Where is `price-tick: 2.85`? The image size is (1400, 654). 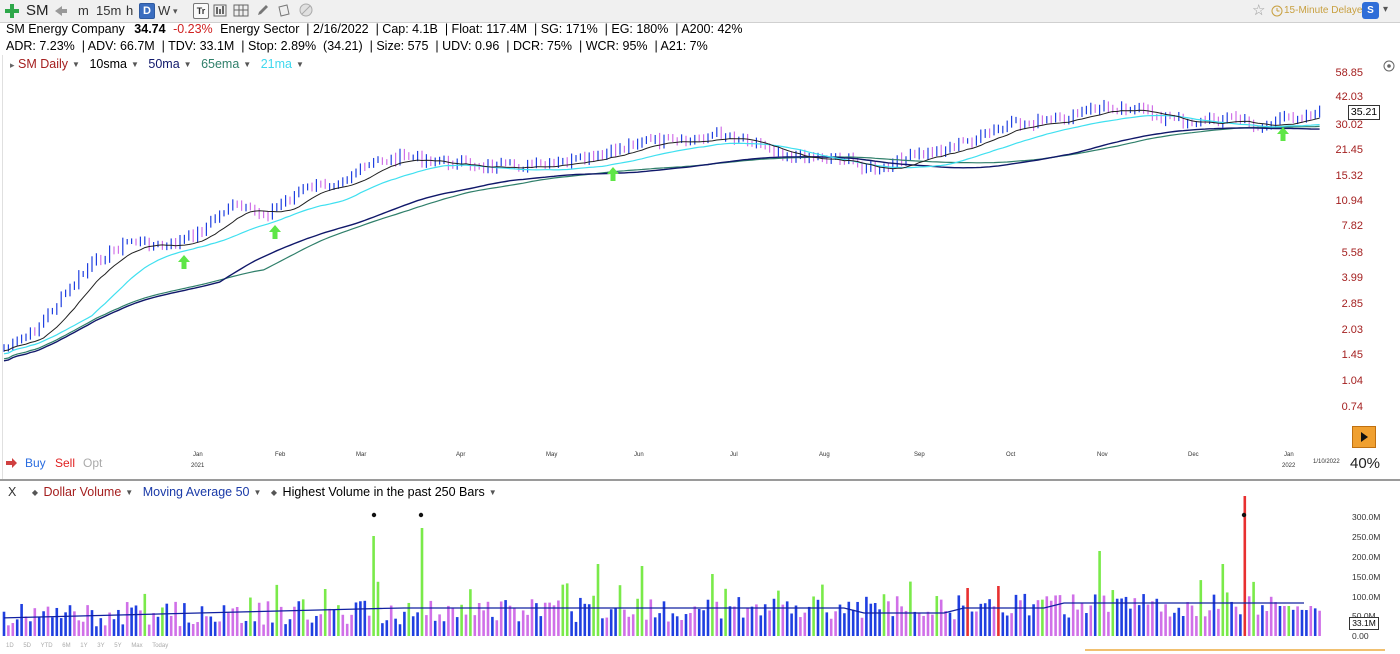
price-tick: 2.85 is located at coordinates (1352, 304).